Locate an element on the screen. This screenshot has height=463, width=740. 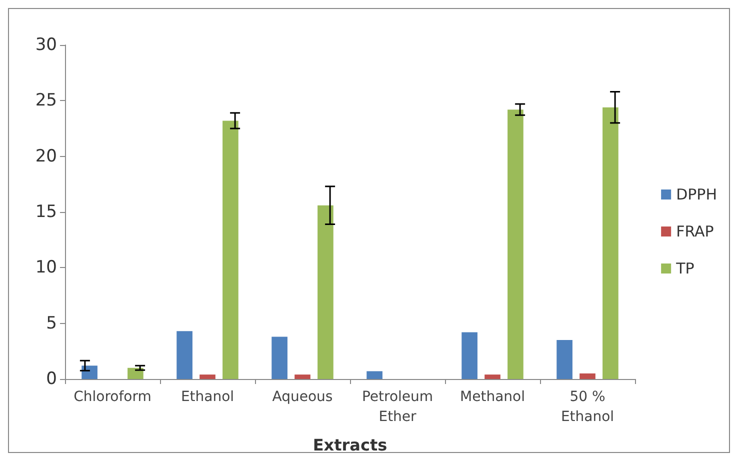
x-tick-label: Aqueous is located at coordinates (302, 397).